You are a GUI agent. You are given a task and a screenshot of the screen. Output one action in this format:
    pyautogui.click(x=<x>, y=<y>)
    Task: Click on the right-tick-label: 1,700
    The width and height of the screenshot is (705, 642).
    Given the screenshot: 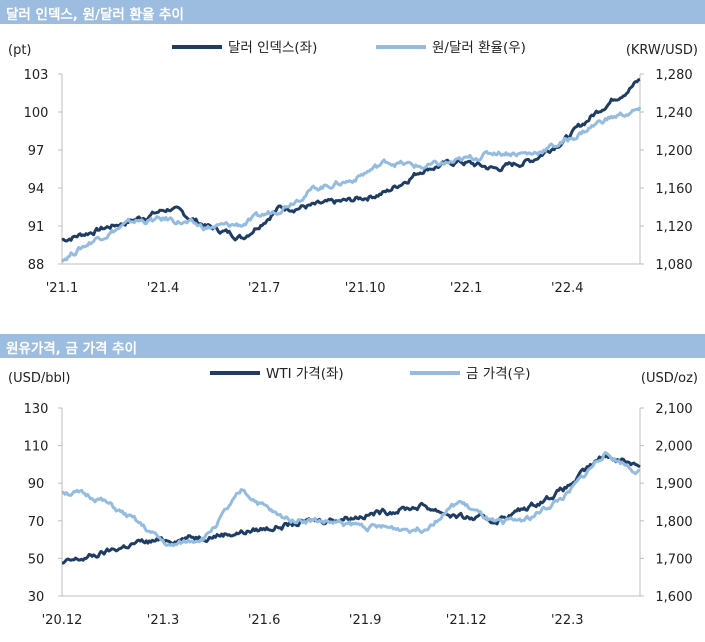 What is the action you would take?
    pyautogui.click(x=673, y=559)
    